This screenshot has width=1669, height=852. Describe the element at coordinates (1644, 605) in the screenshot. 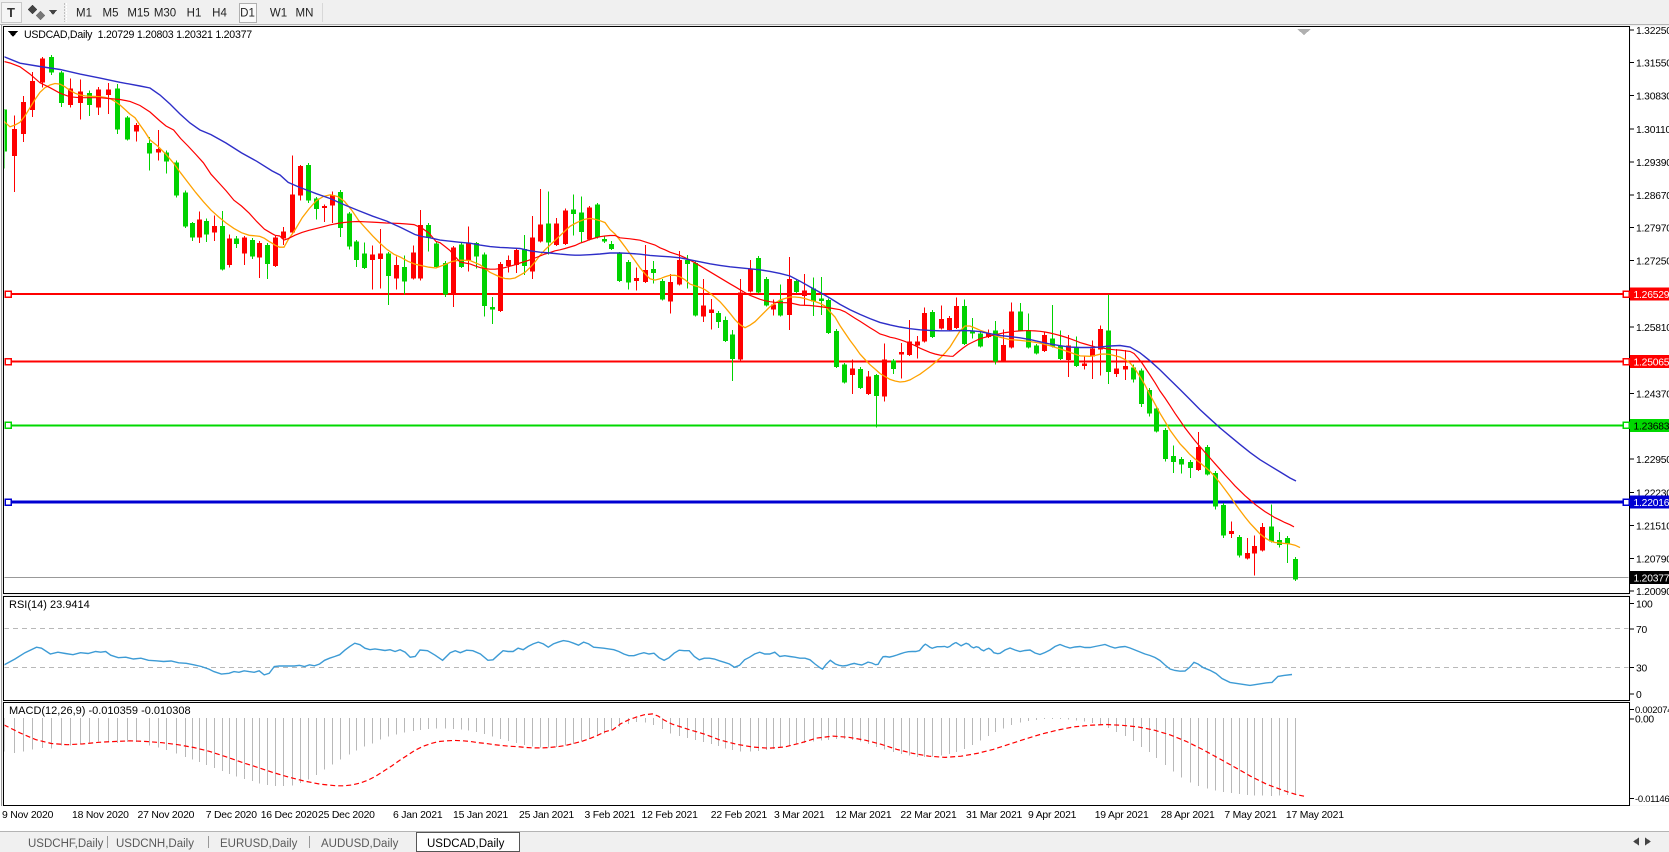

I see `svg-text: 100` at that location.